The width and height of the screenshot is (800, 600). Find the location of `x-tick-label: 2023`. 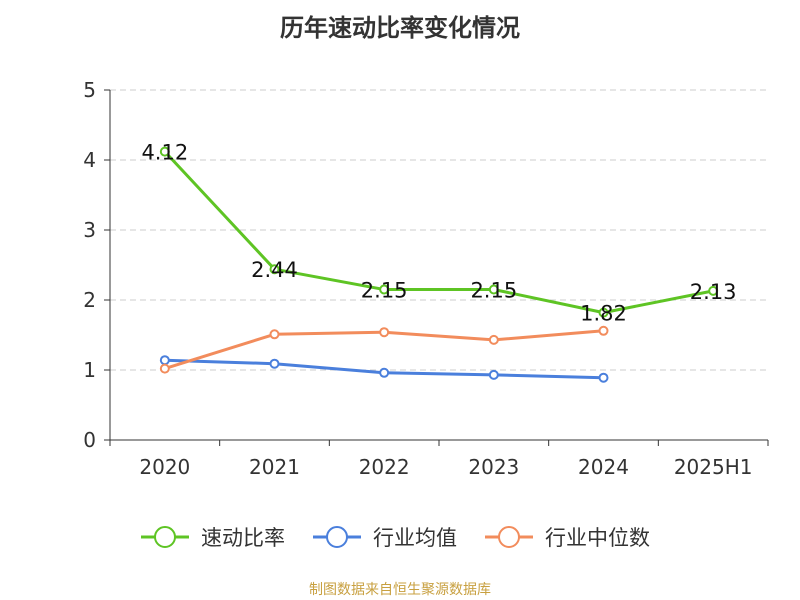

x-tick-label: 2023 is located at coordinates (493, 467).